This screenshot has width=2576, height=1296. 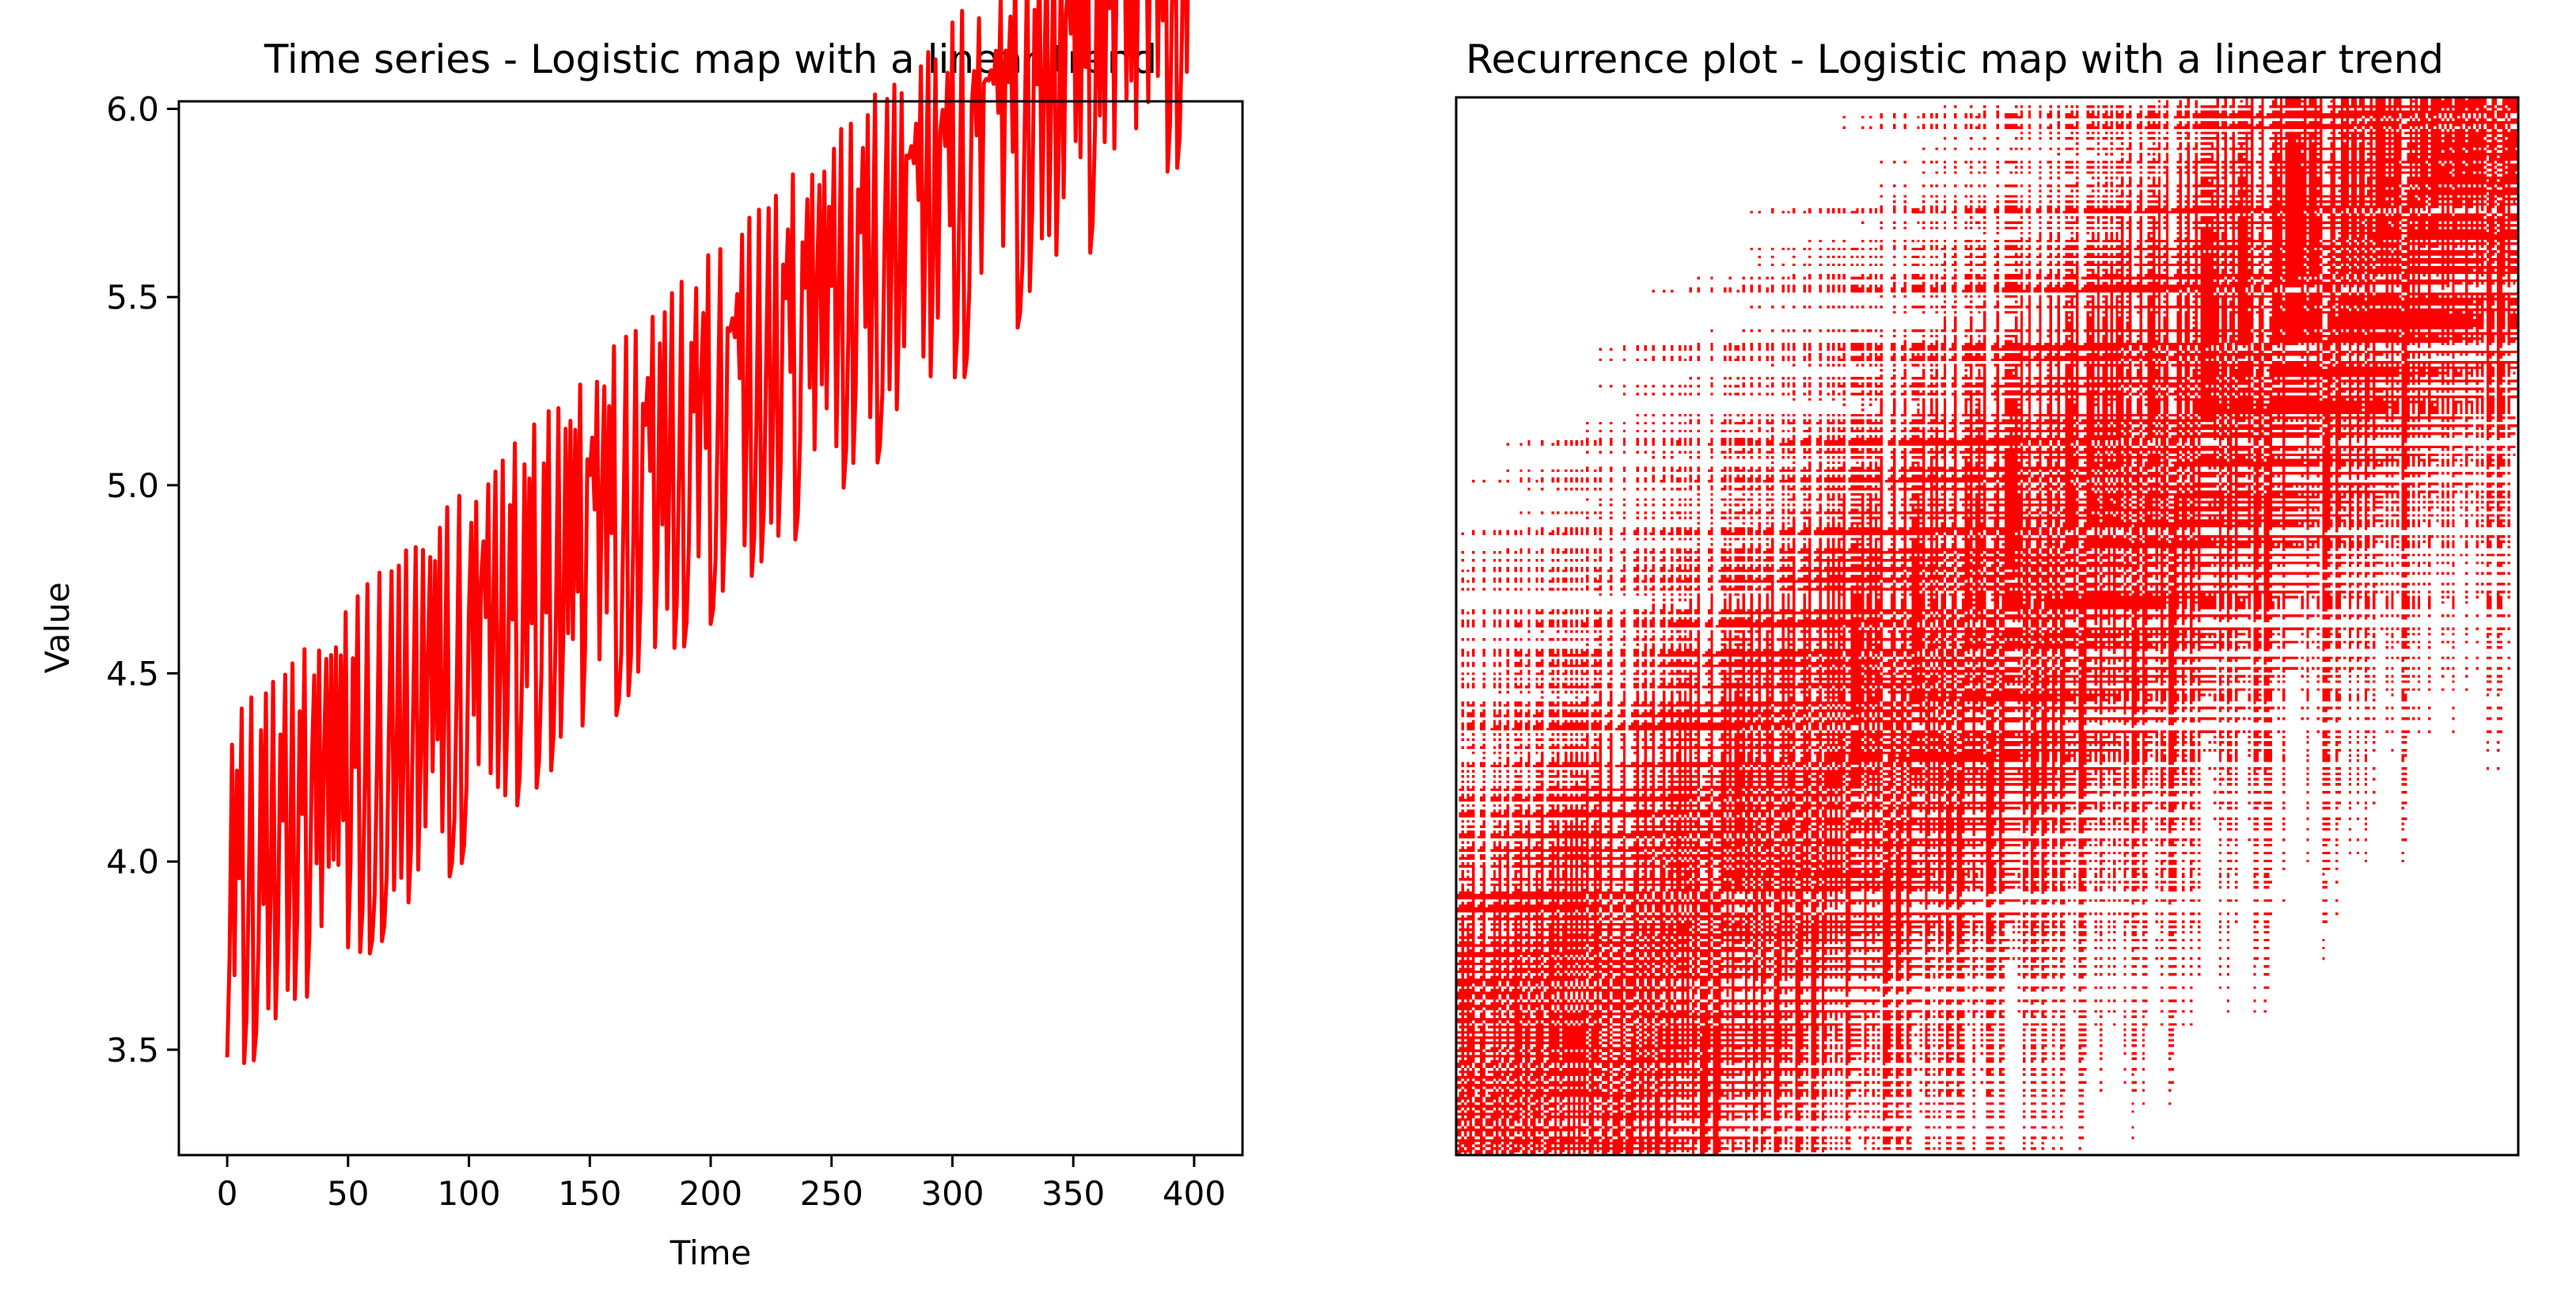 What do you see at coordinates (132, 486) in the screenshot?
I see `y-tick-label: 5.0` at bounding box center [132, 486].